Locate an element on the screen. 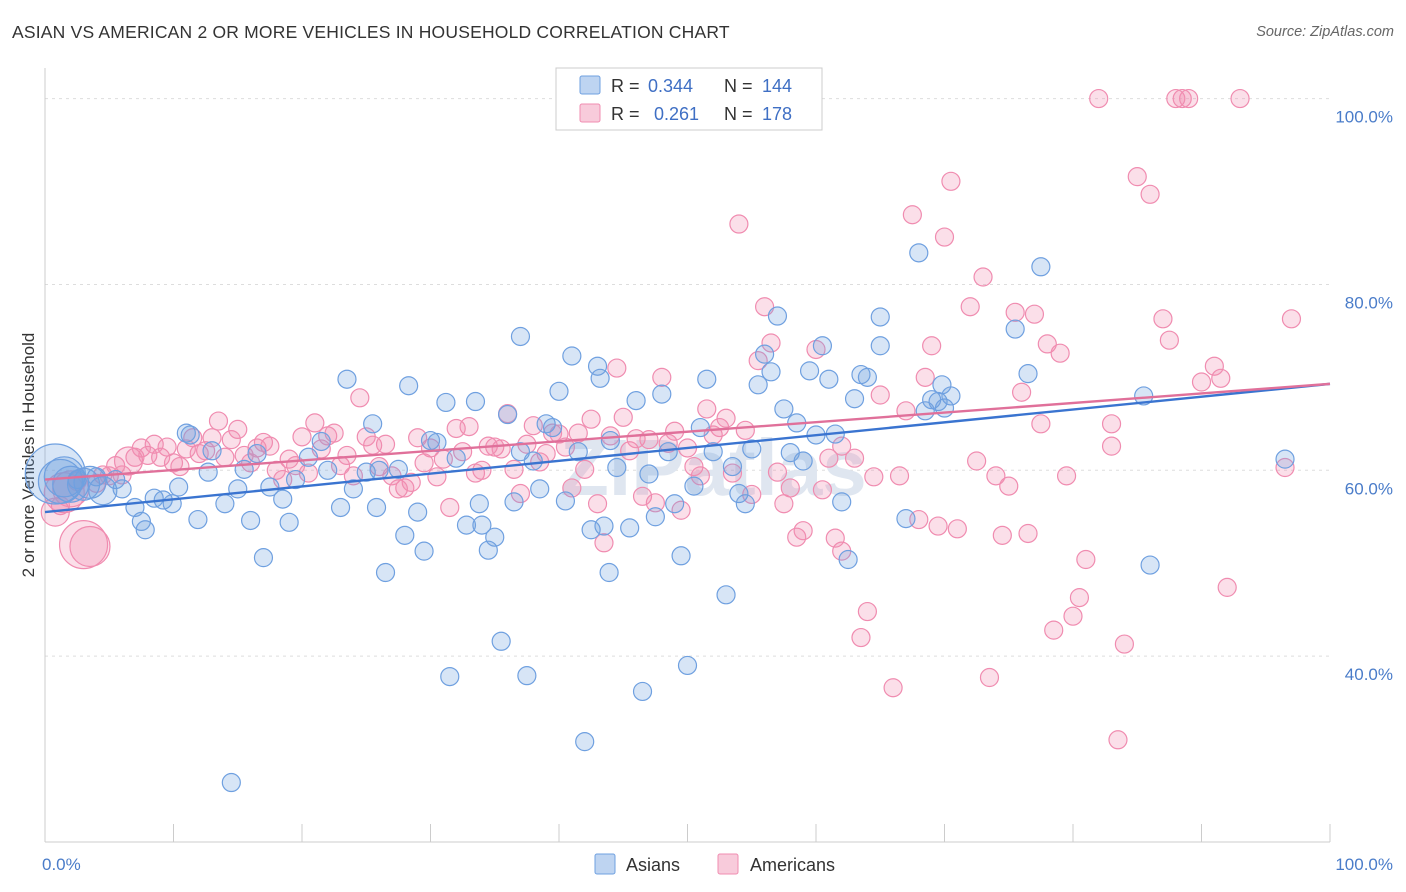  bottom-legend-label-asians: Asians is located at coordinates (653, 865).